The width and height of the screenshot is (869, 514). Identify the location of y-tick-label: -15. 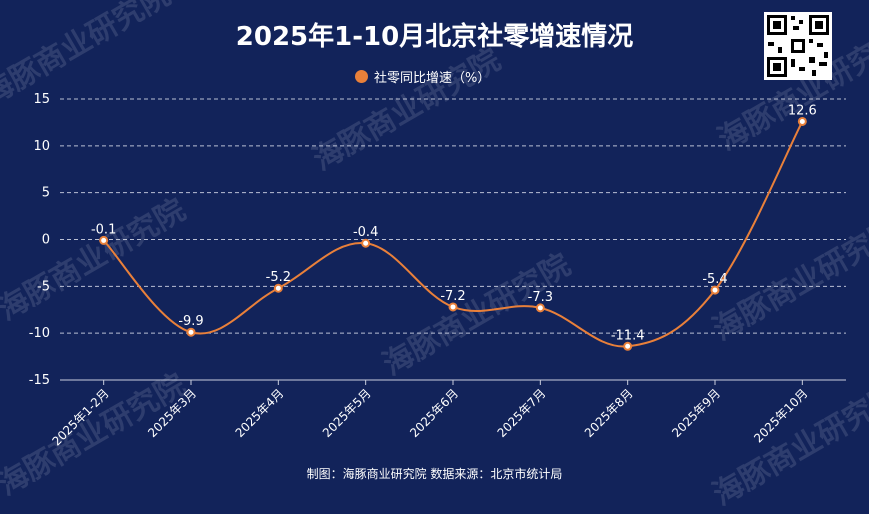
(39, 380).